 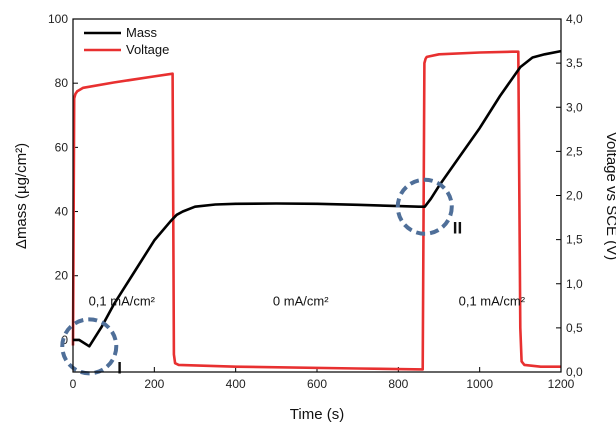 I want to click on x-tick-label: 600, so click(x=317, y=384).